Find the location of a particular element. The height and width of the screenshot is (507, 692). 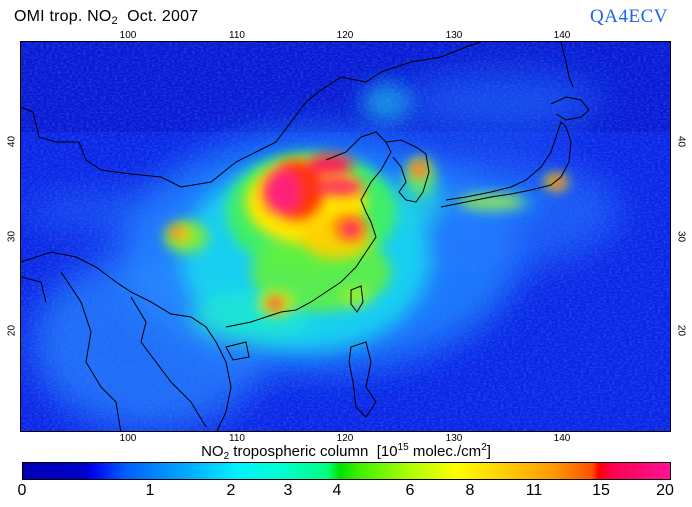

lat-tick-left: 40 is located at coordinates (12, 141).